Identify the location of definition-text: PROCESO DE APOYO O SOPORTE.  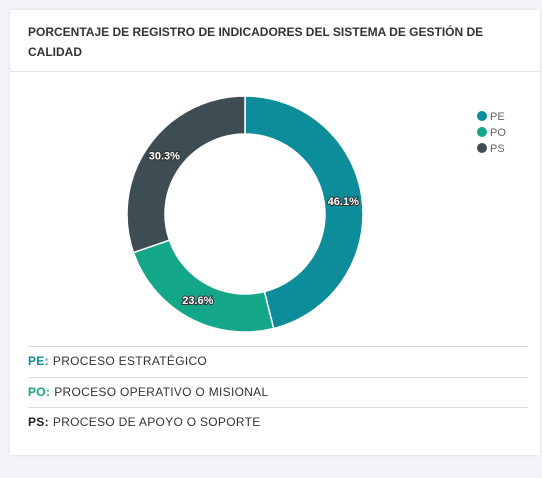
(156, 422).